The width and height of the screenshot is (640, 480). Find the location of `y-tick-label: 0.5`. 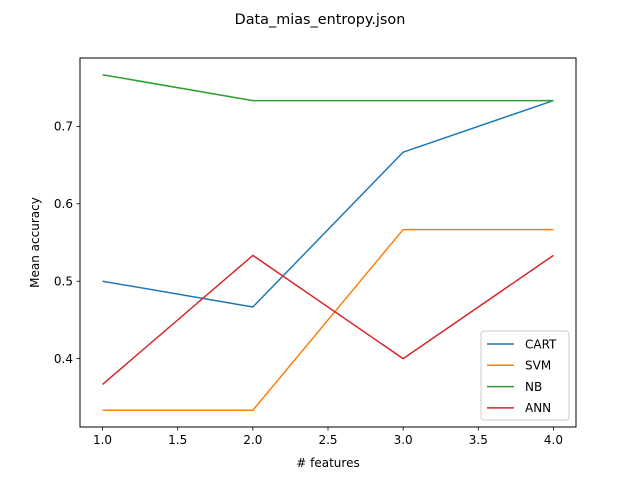

y-tick-label: 0.5 is located at coordinates (63, 282).